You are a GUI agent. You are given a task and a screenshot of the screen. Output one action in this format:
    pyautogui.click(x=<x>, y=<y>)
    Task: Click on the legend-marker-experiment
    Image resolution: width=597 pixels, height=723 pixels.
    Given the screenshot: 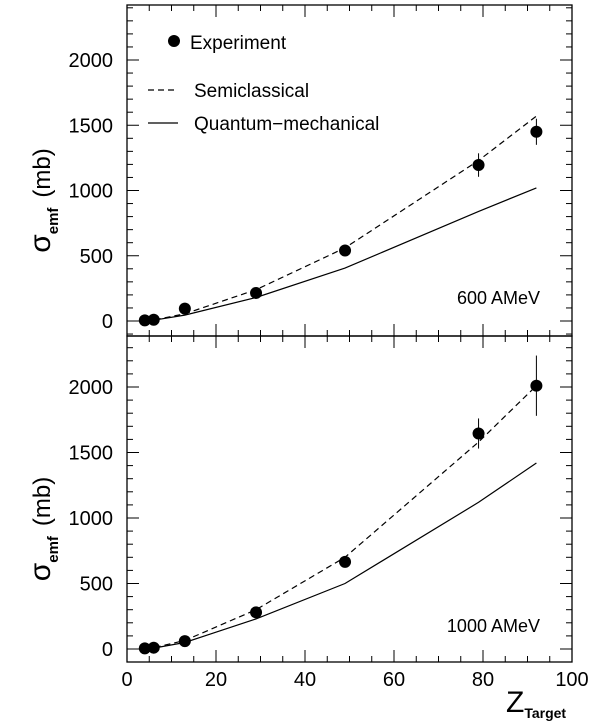 What is the action you would take?
    pyautogui.click(x=174, y=41)
    